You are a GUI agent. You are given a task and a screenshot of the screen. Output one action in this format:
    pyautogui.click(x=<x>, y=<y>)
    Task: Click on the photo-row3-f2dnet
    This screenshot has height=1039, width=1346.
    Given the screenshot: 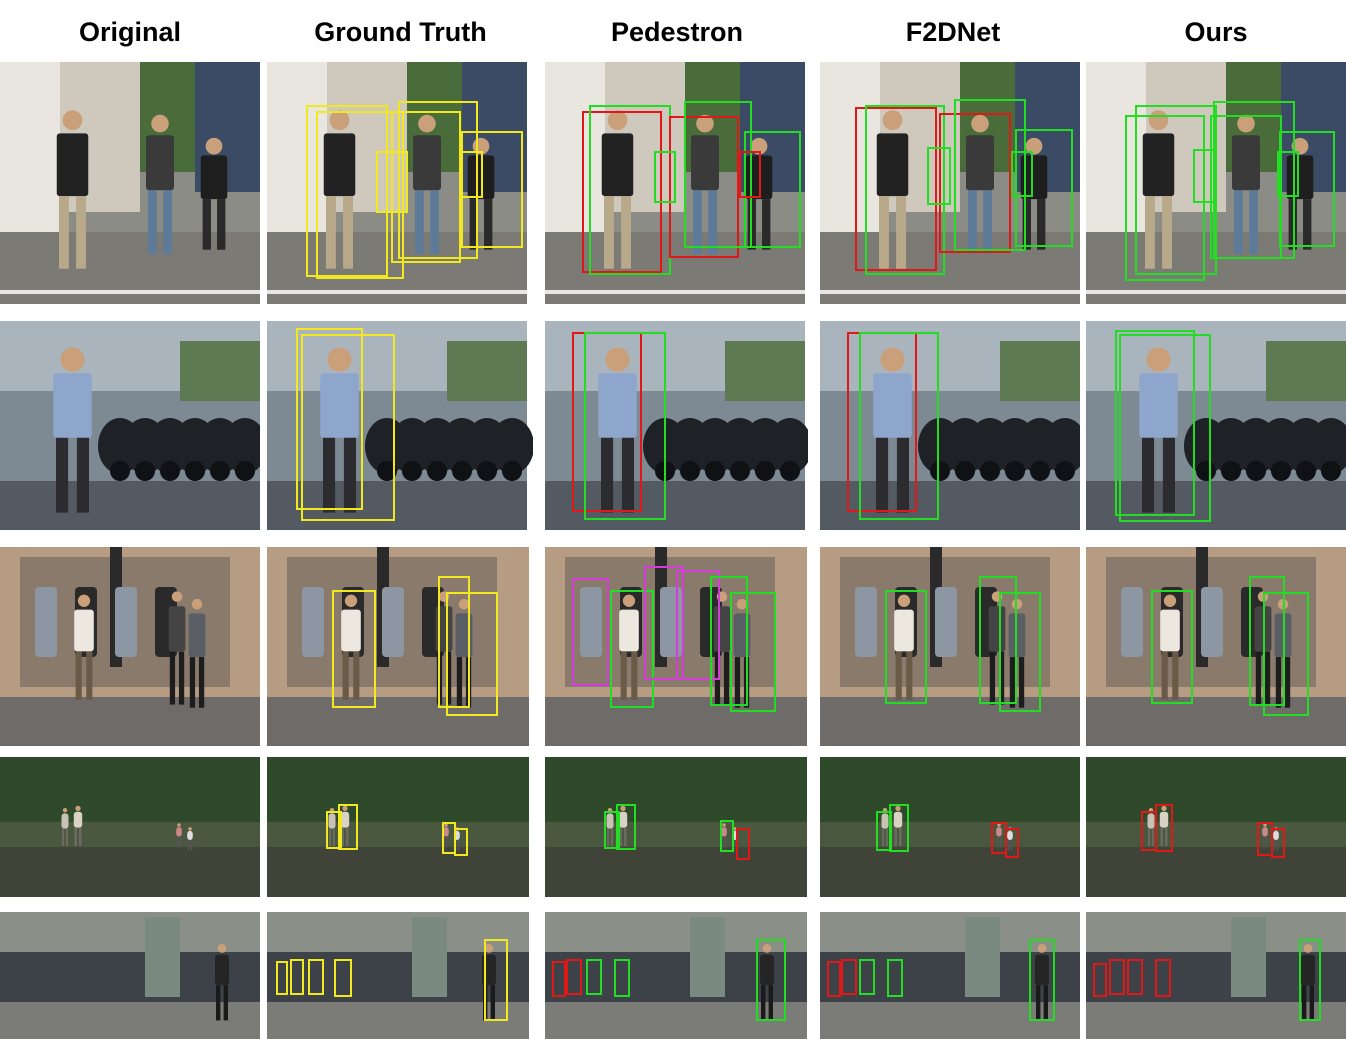 What is the action you would take?
    pyautogui.click(x=950, y=646)
    